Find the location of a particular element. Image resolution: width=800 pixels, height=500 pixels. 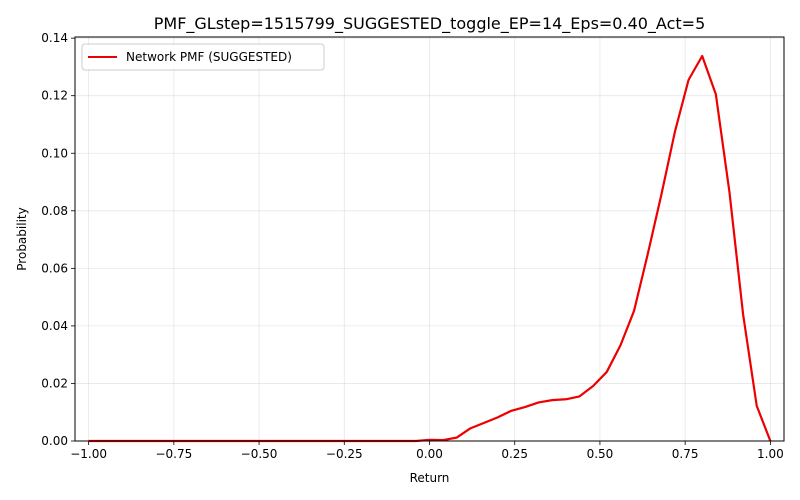

y-tick-label: 0.14 is located at coordinates (54, 38).